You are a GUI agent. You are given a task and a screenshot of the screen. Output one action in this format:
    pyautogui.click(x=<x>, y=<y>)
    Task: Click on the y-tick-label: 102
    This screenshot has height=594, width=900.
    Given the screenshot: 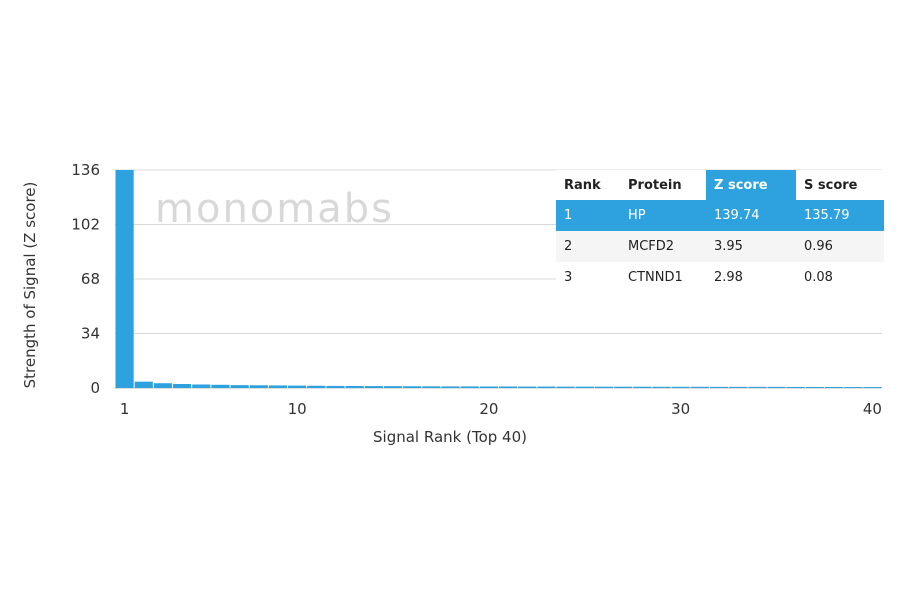 What is the action you would take?
    pyautogui.click(x=85, y=225)
    